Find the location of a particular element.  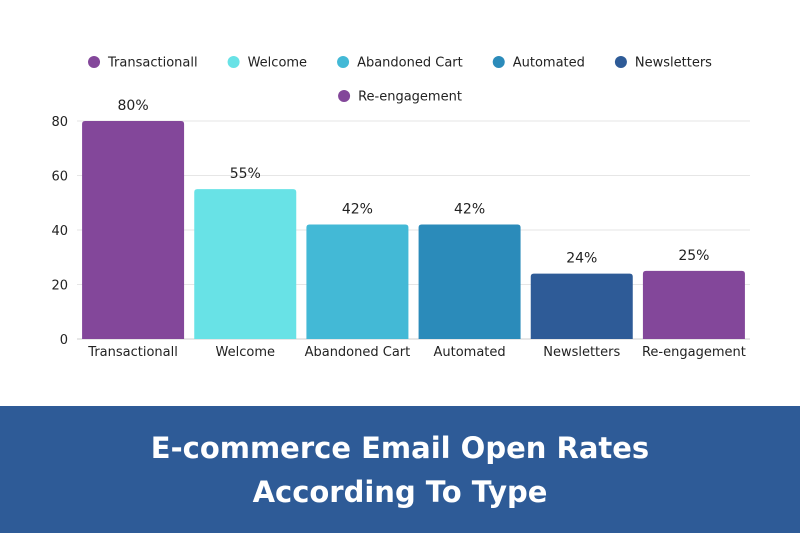

y-tick-label: 80 is located at coordinates (59, 122).